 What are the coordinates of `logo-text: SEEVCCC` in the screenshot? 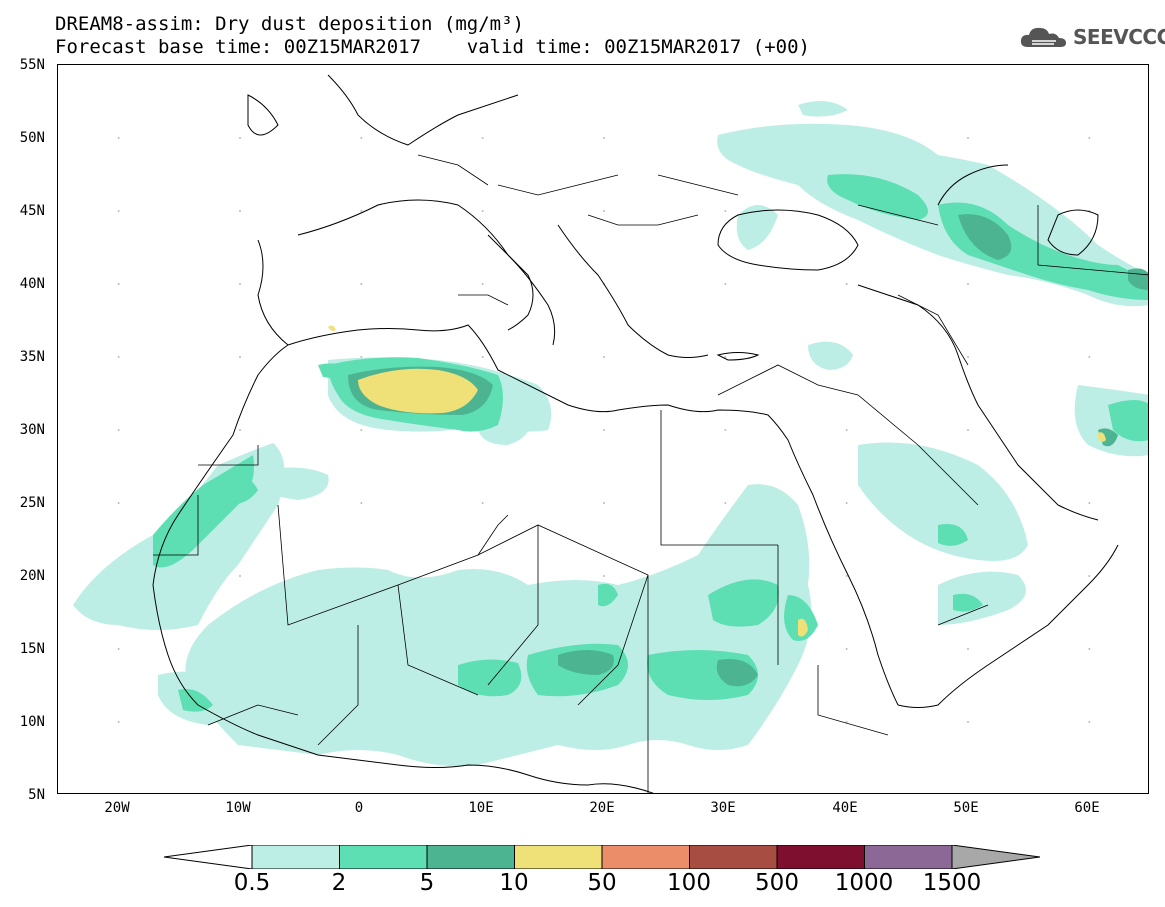 It's located at (1119, 37).